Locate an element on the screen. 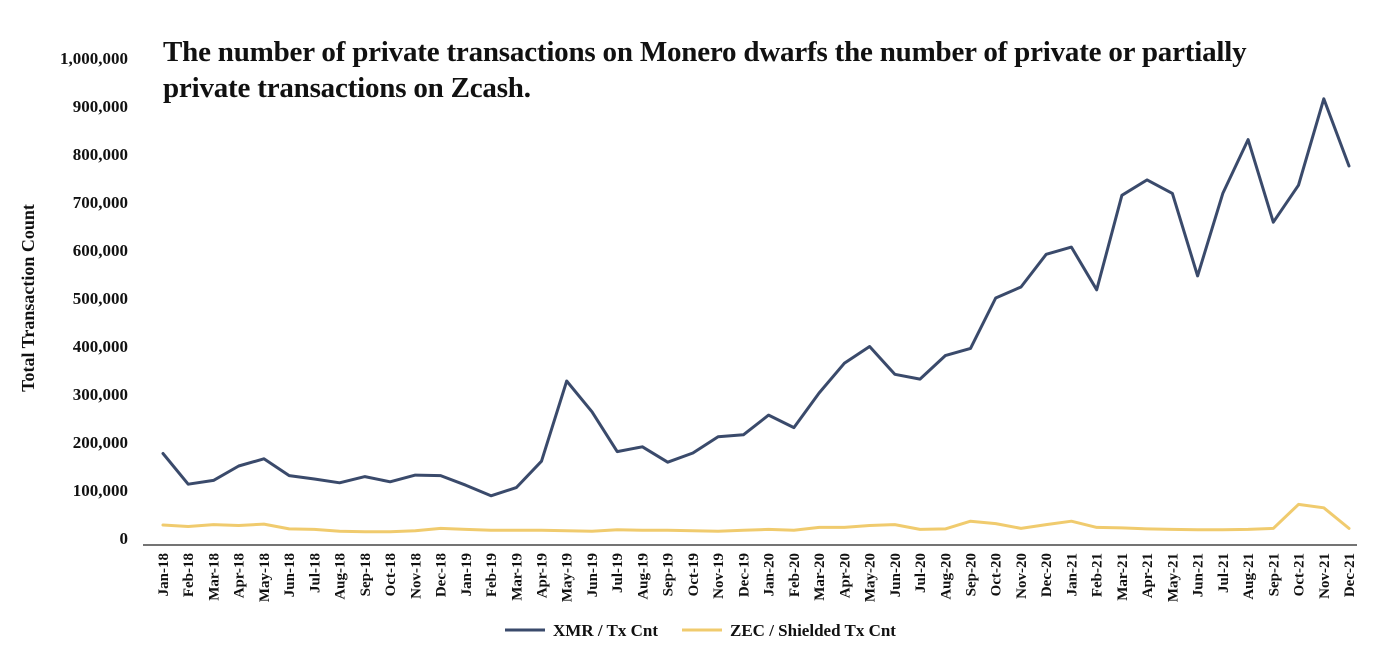 The width and height of the screenshot is (1400, 654). y-tick-label: 1,000,000 is located at coordinates (94, 58).